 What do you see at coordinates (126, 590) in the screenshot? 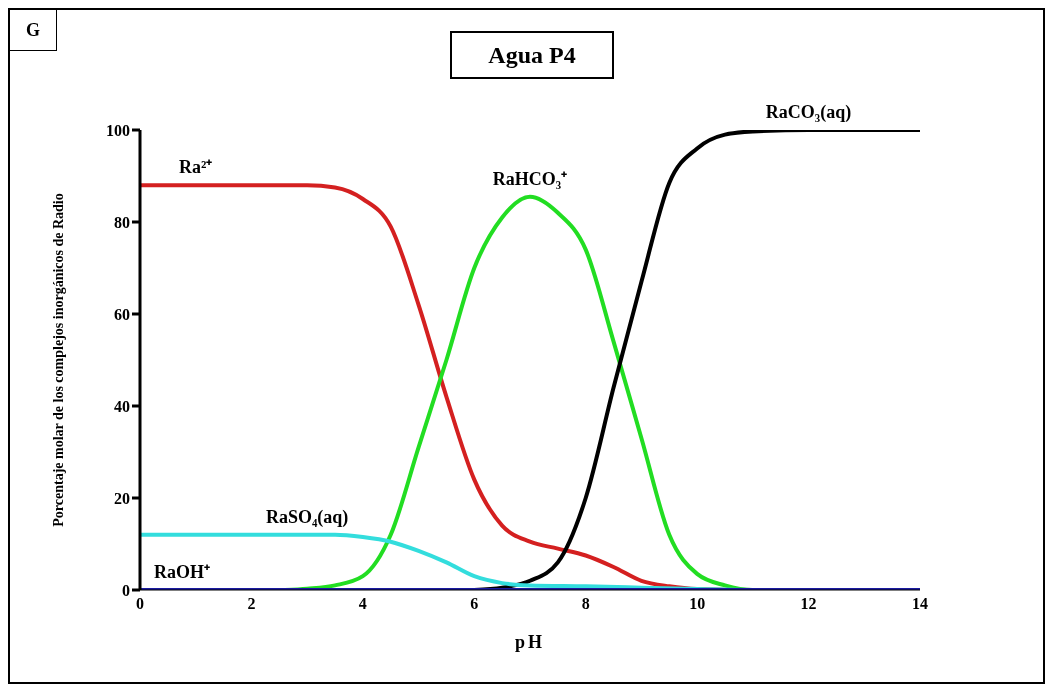
I see `y-tick-label: 0` at bounding box center [126, 590].